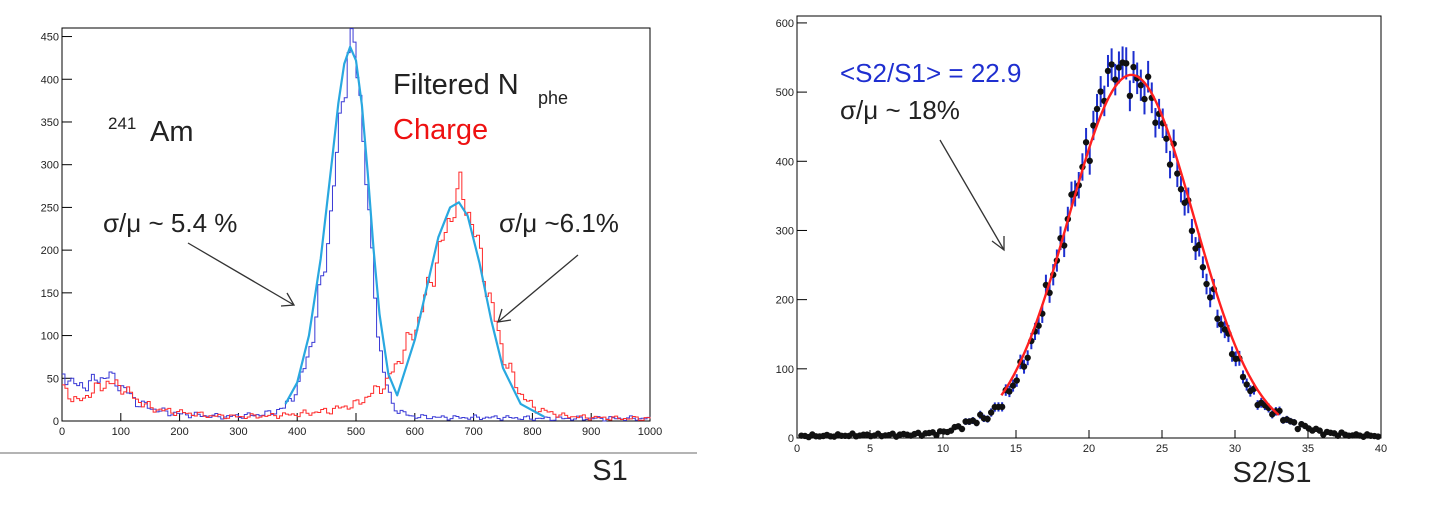 The image size is (1442, 517). Describe the element at coordinates (791, 439) in the screenshot. I see `right-y-tick-label: 0` at that location.